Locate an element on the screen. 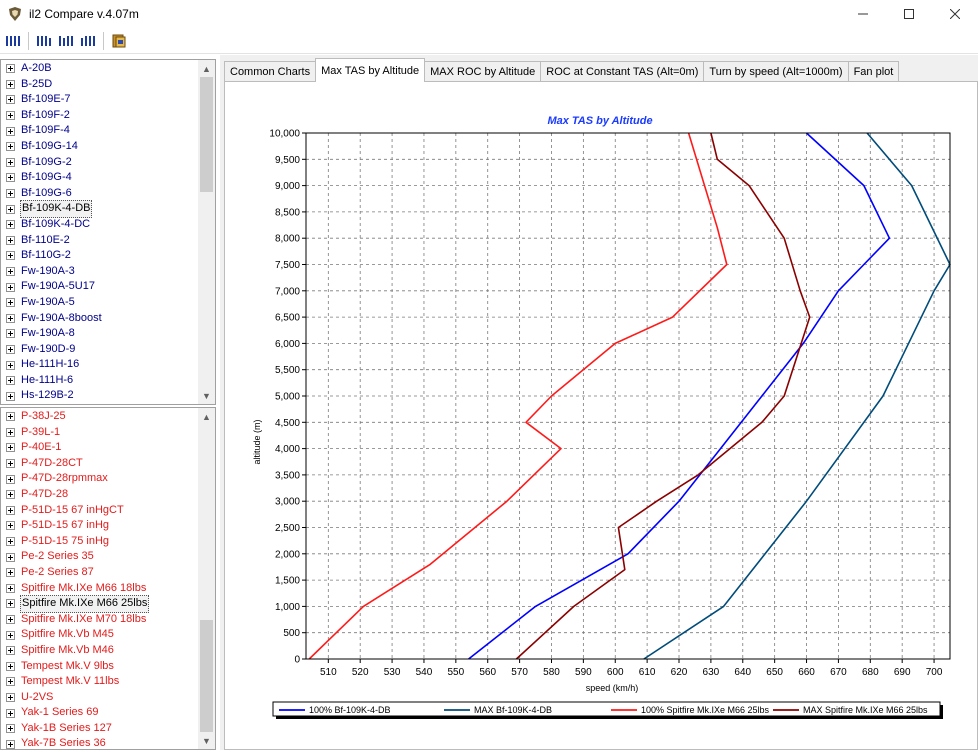 Image resolution: width=978 pixels, height=752 pixels. list-item-axis-bf-110e-2: Bf-110E-2 is located at coordinates (100, 241).